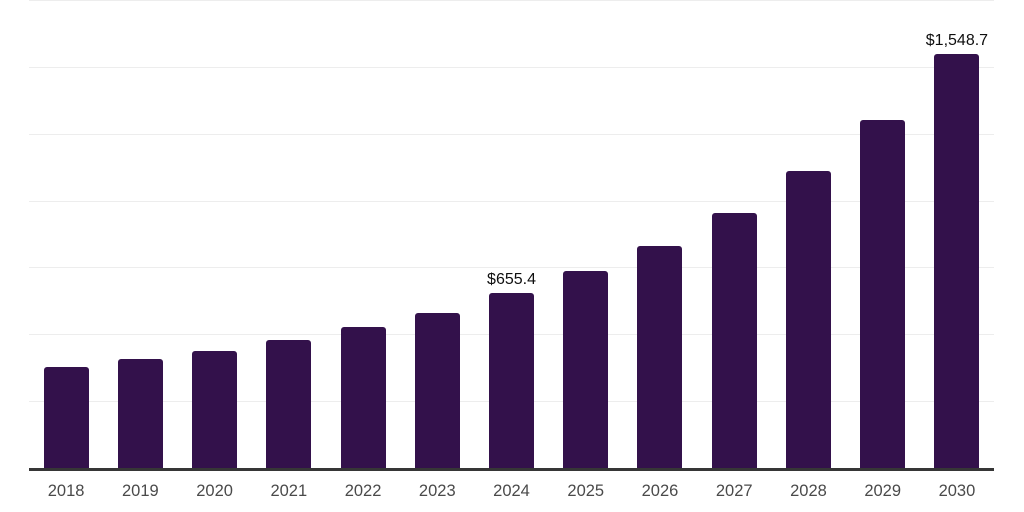 This screenshot has height=512, width=1024. Describe the element at coordinates (289, 403) in the screenshot. I see `bar-2021` at that location.